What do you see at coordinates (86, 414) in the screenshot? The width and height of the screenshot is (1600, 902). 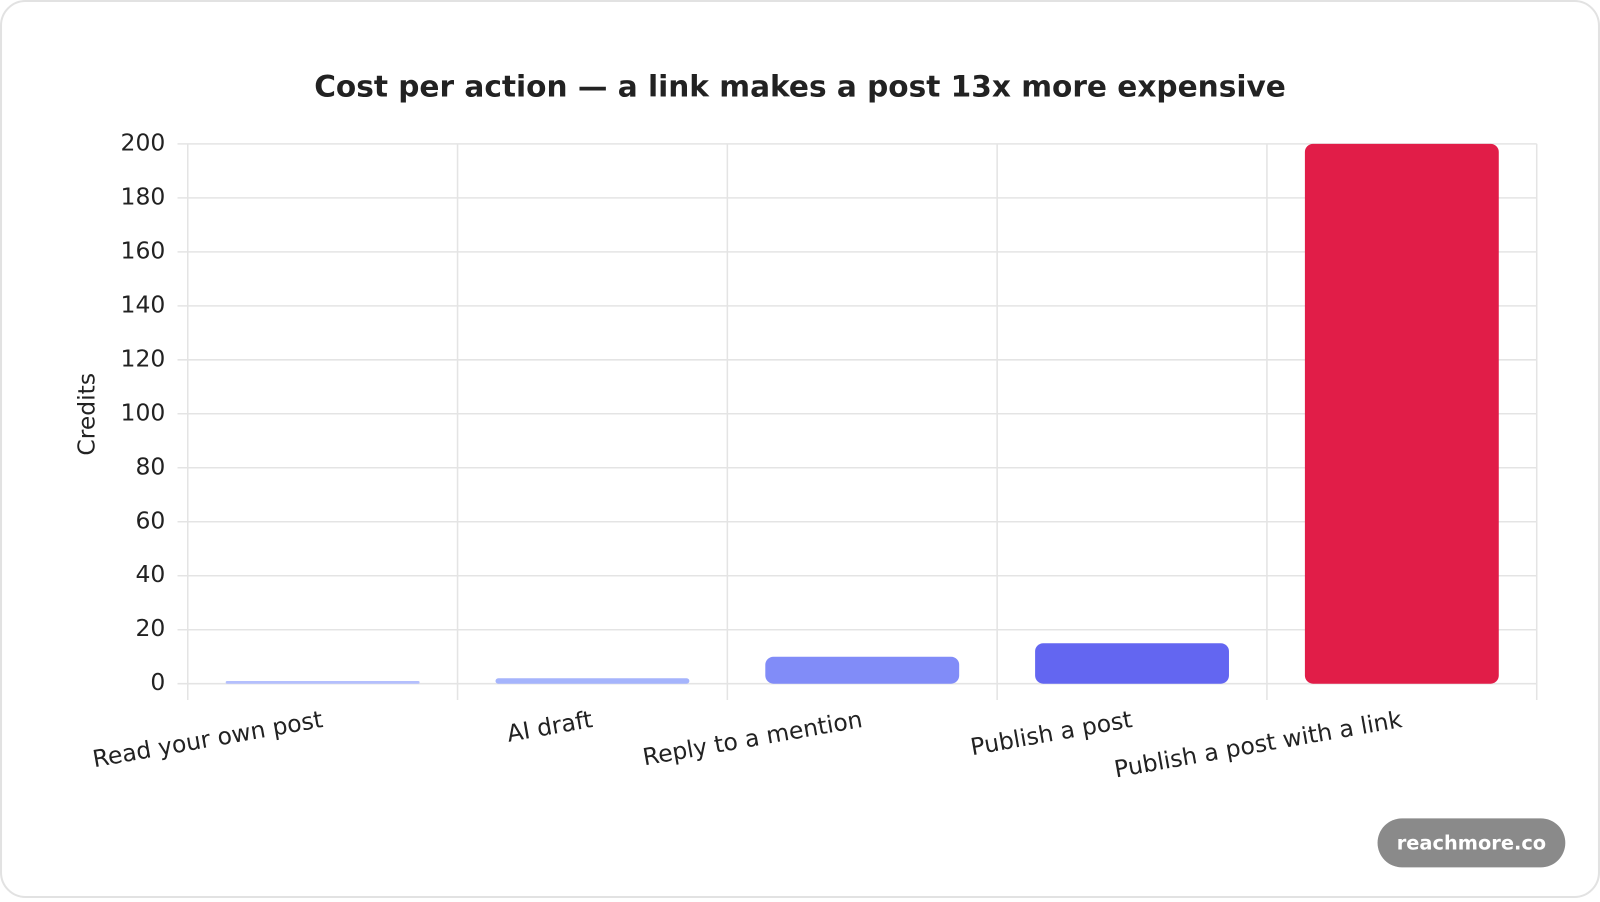 I see `y-axis-title: Credits` at bounding box center [86, 414].